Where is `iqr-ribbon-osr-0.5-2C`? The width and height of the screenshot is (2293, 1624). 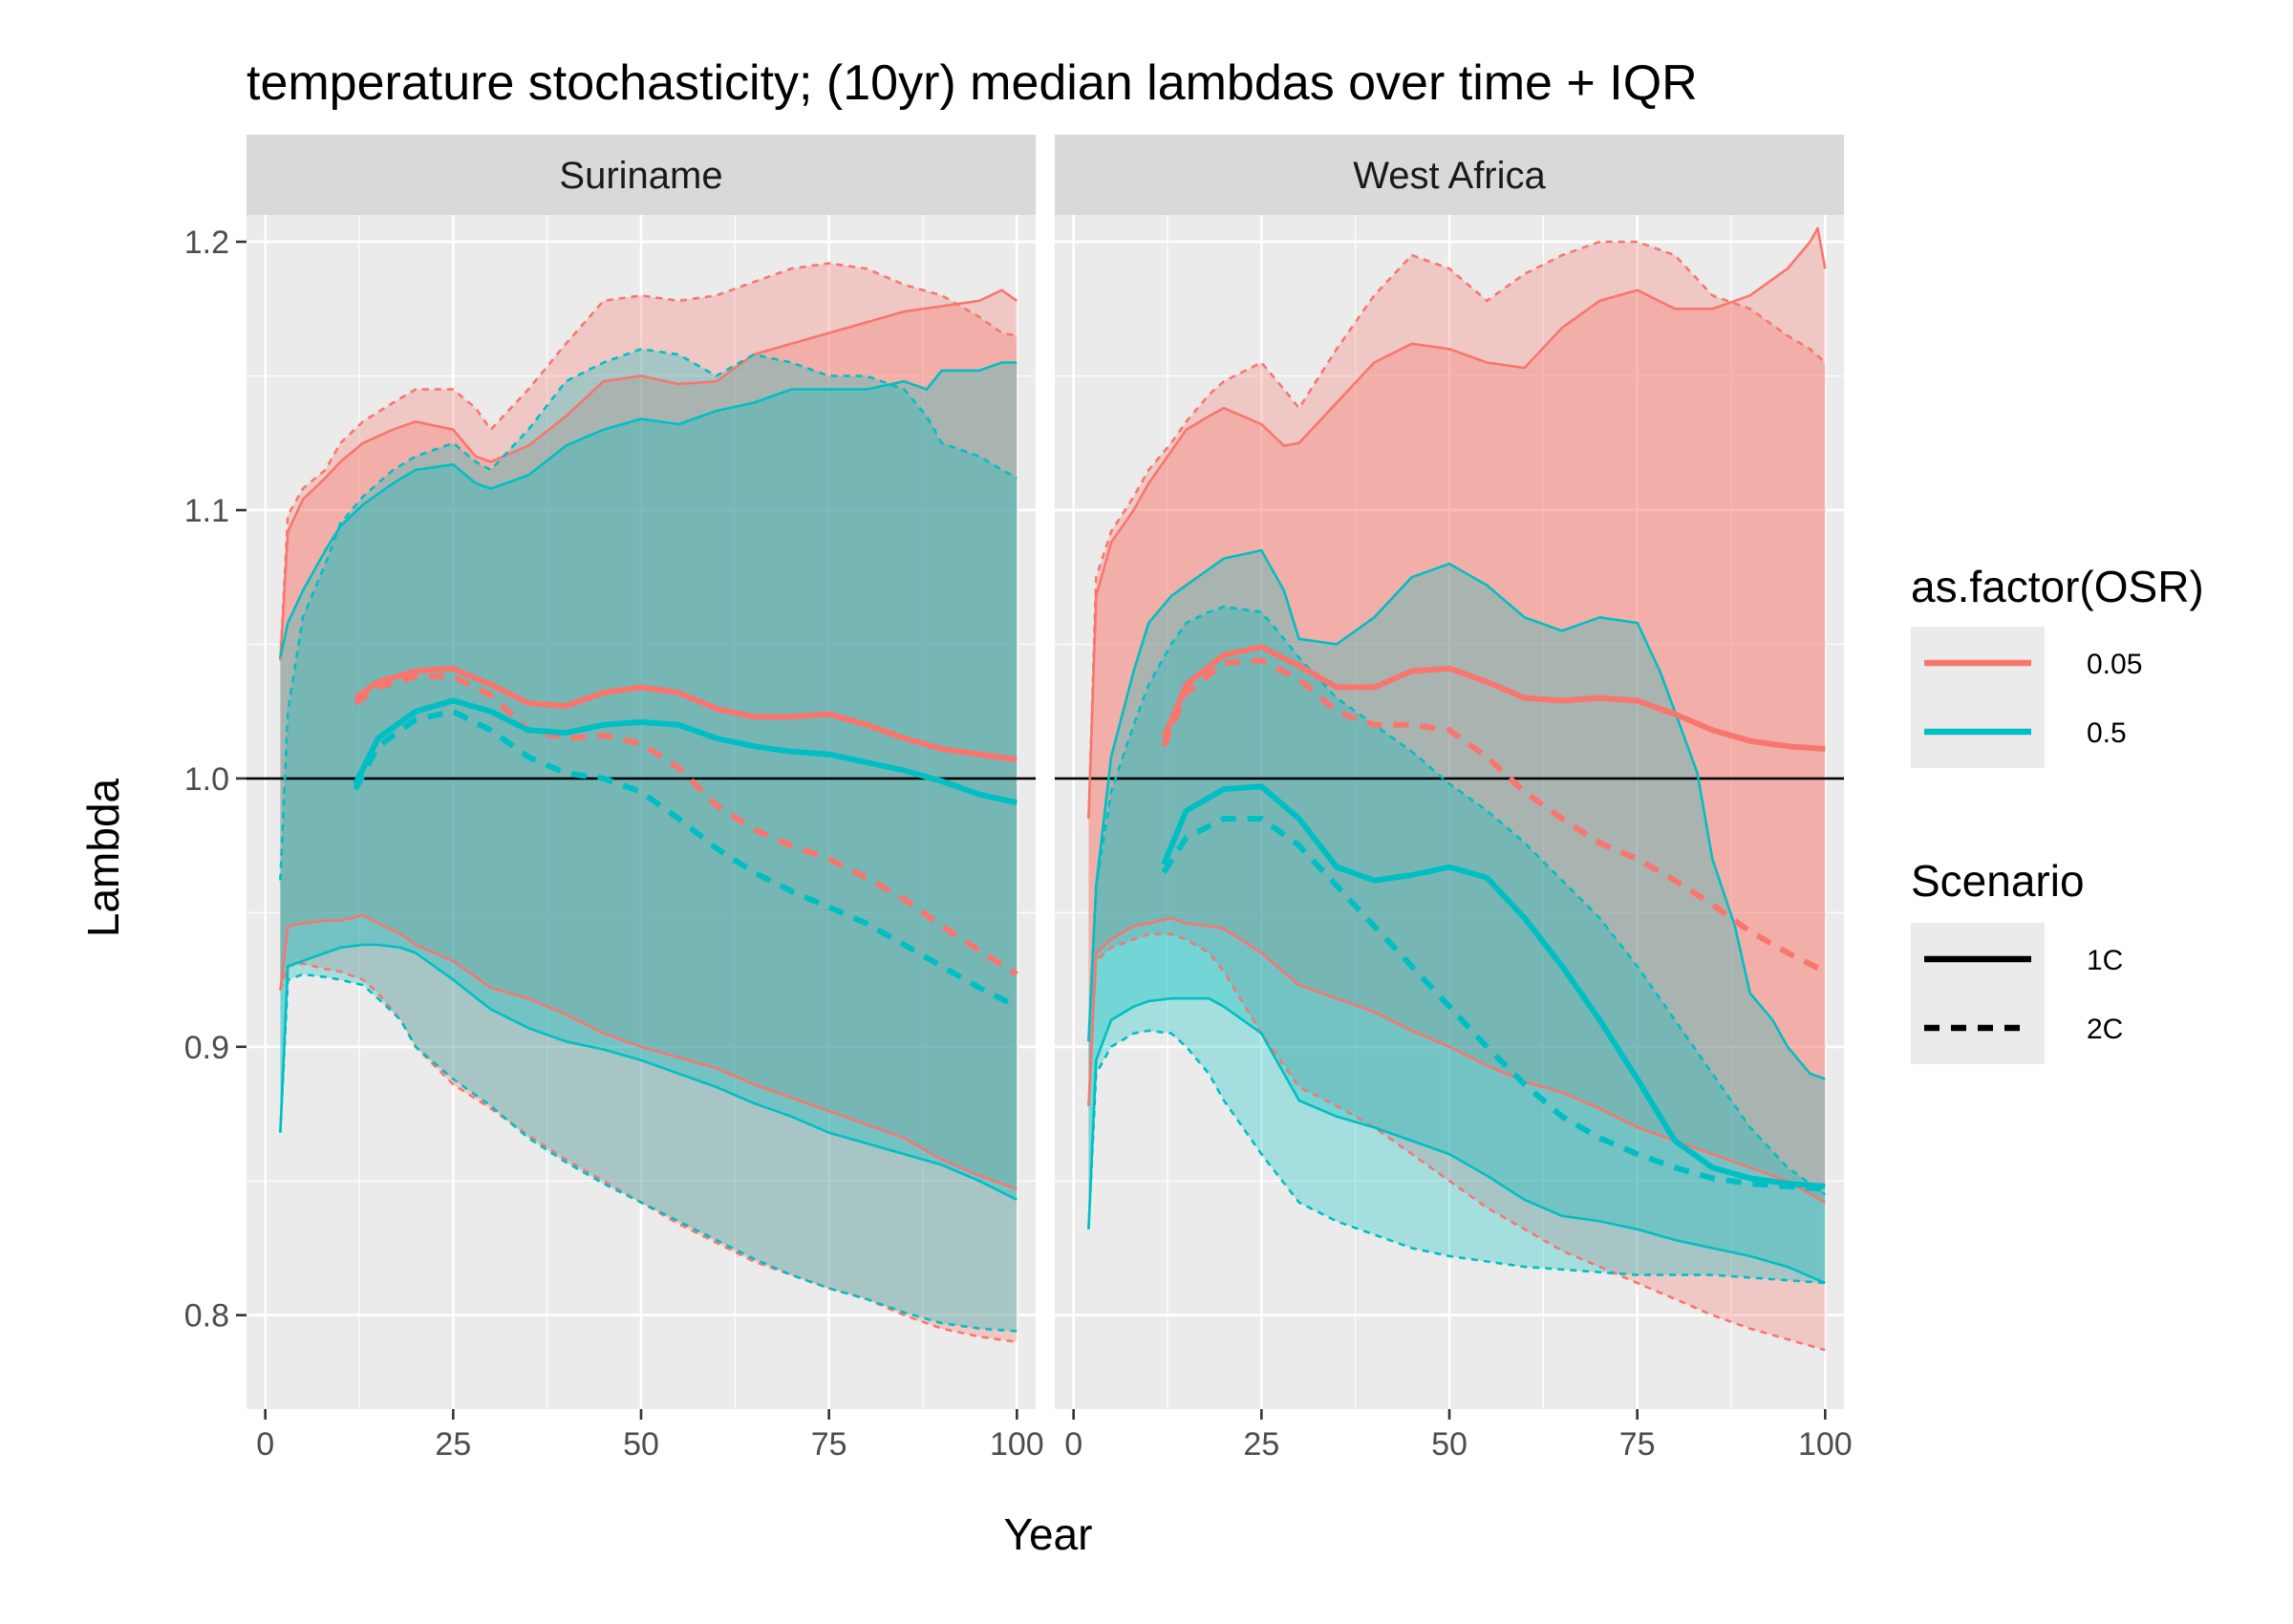 iqr-ribbon-osr-0.5-2C is located at coordinates (1457, 945).